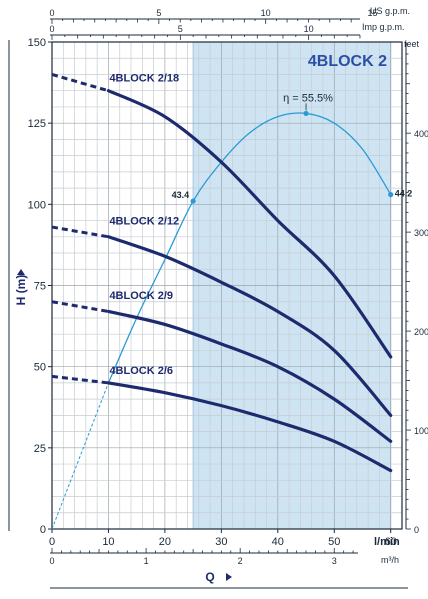 The height and width of the screenshot is (599, 428). Describe the element at coordinates (334, 561) in the screenshot. I see `bottom-secondary-tick-label: 3` at that location.